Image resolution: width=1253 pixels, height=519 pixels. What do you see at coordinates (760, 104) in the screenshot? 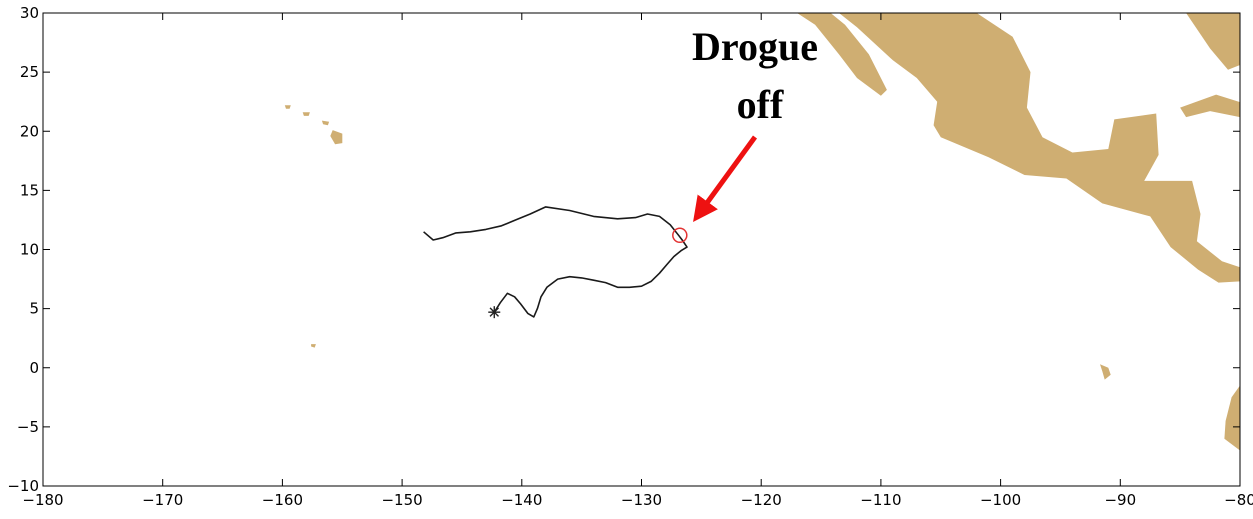
I see `annotation-label-line2: off` at bounding box center [760, 104].